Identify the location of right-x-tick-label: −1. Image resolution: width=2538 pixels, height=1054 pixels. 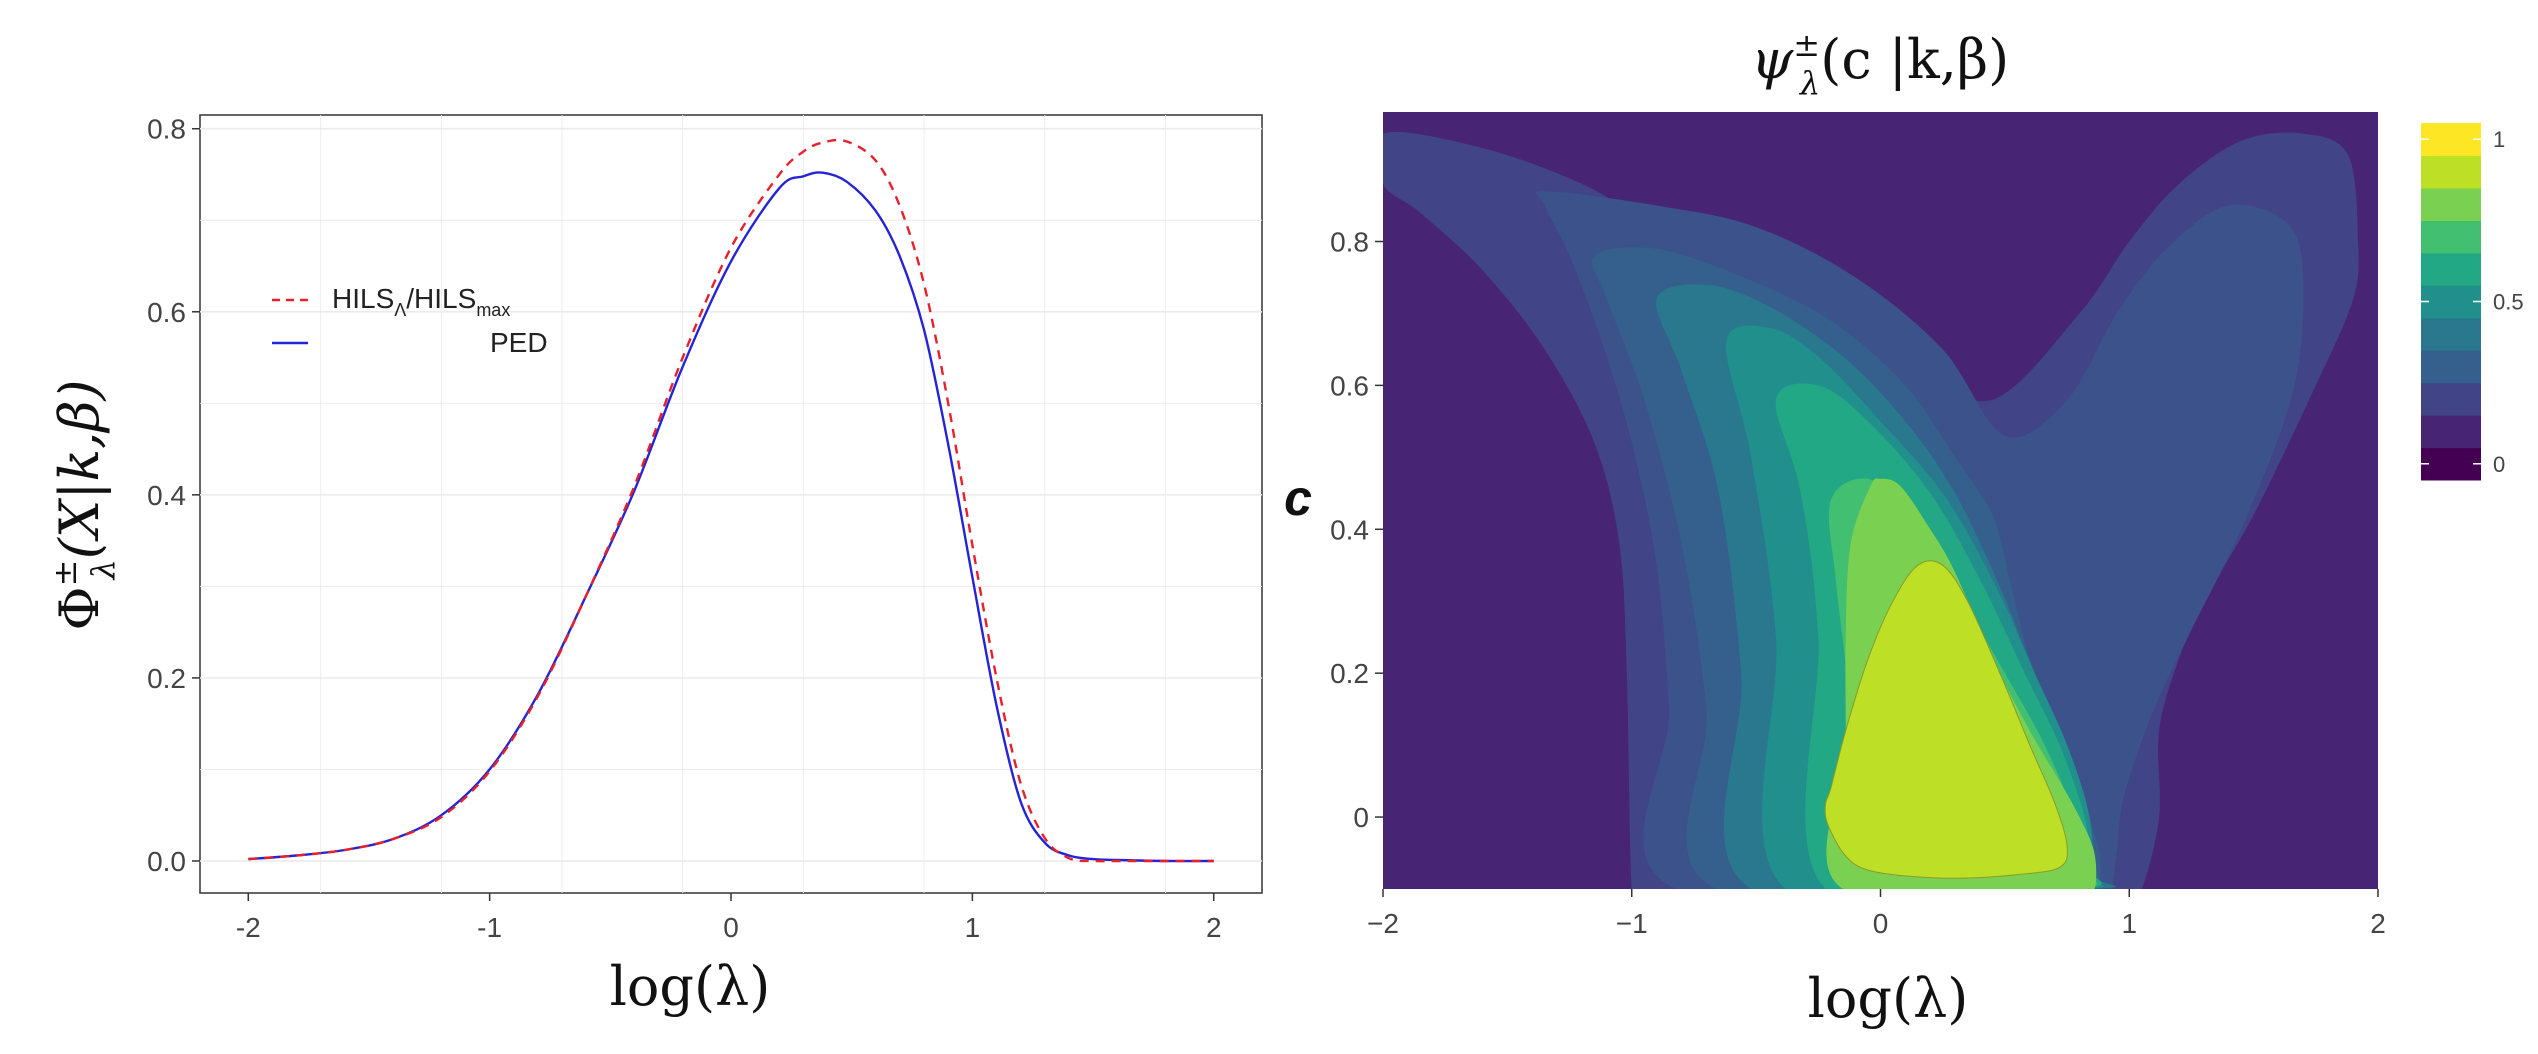
(1632, 923).